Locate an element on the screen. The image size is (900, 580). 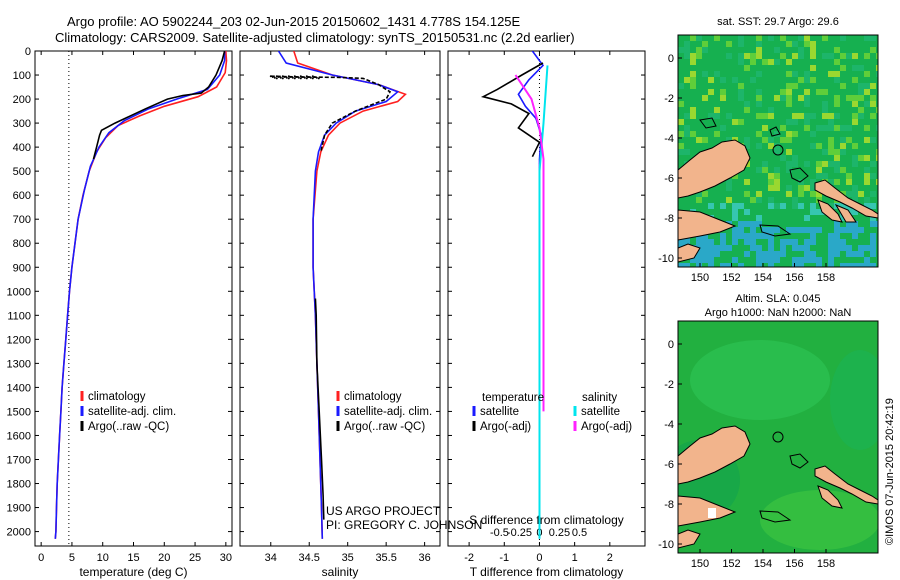
new-britain-land is located at coordinates (846, 199).